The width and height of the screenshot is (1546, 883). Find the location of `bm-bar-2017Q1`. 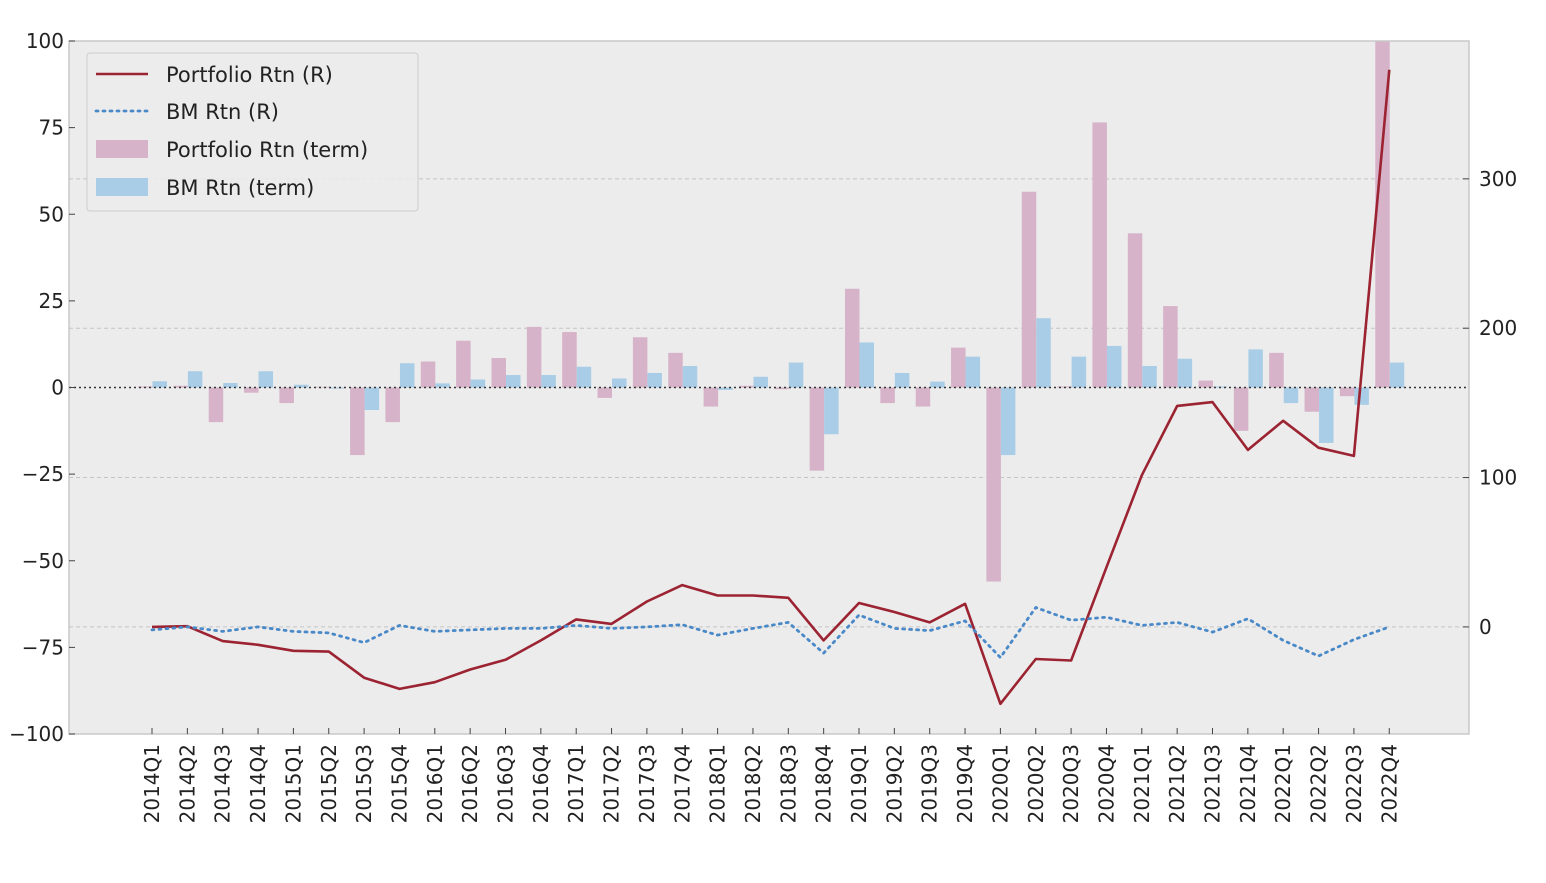

bm-bar-2017Q1 is located at coordinates (584, 377).